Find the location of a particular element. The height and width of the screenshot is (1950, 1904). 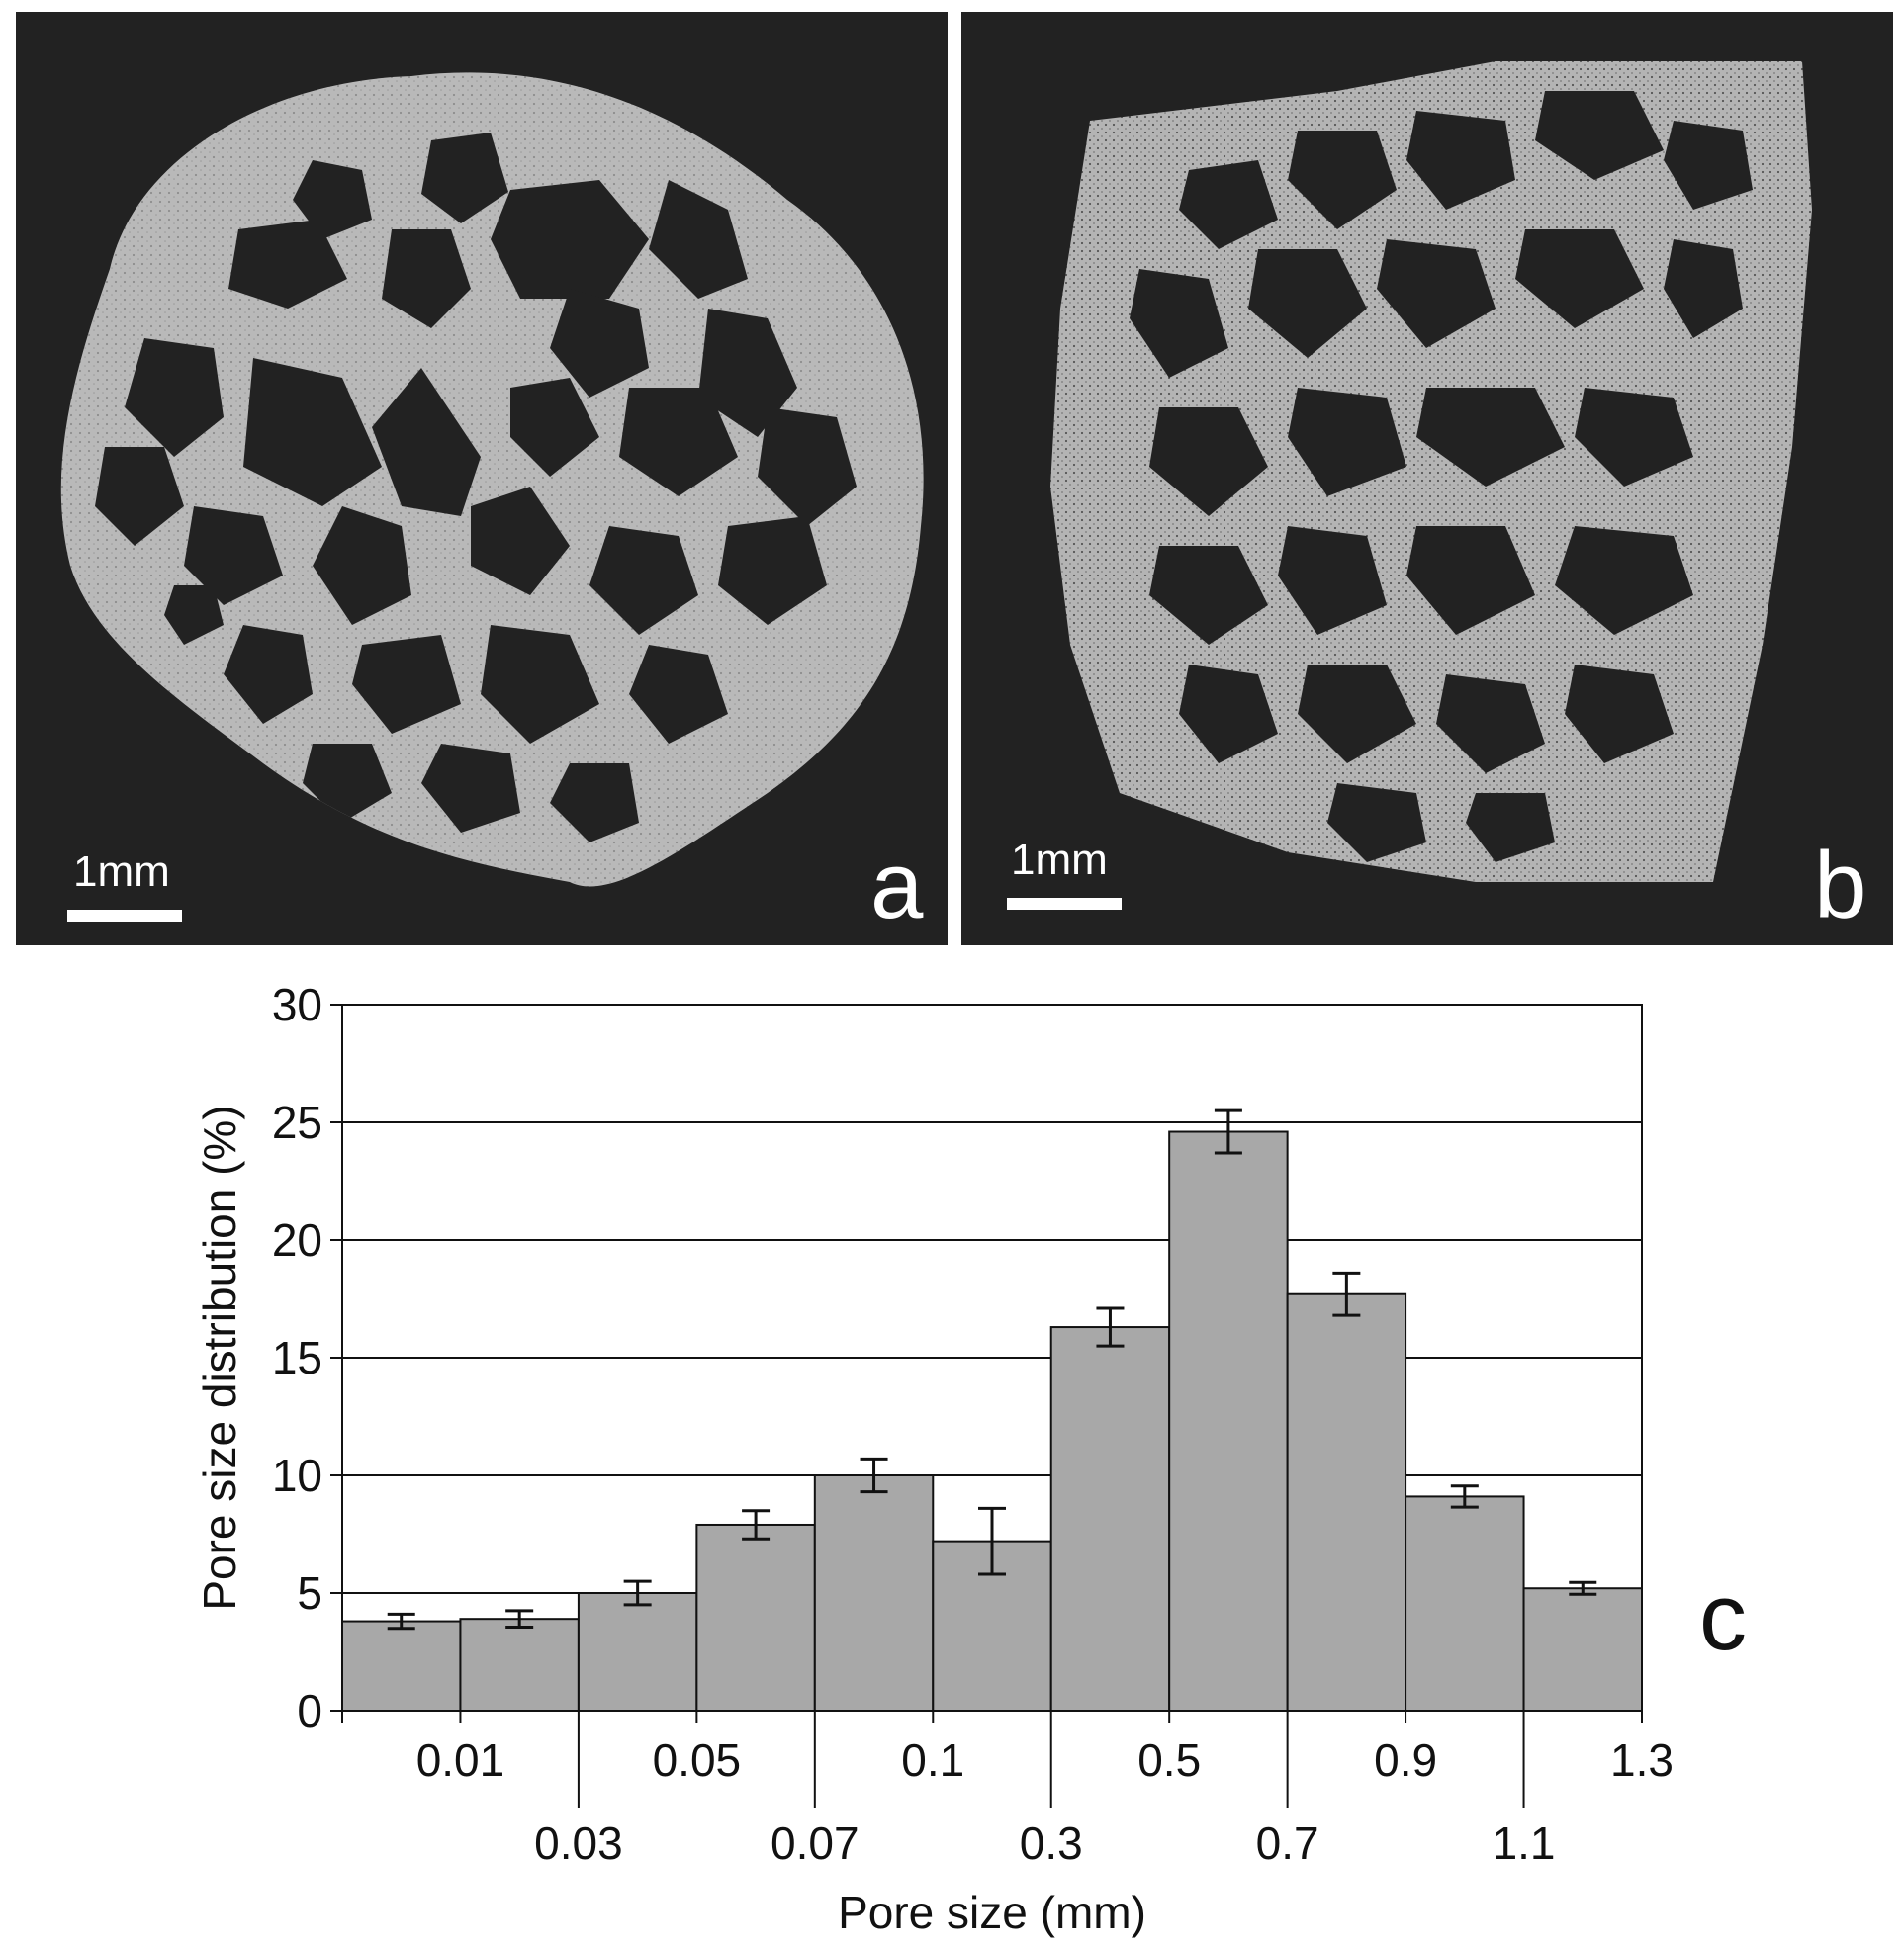

y-axis-label: Pore size distribution (%) is located at coordinates (219, 1357).